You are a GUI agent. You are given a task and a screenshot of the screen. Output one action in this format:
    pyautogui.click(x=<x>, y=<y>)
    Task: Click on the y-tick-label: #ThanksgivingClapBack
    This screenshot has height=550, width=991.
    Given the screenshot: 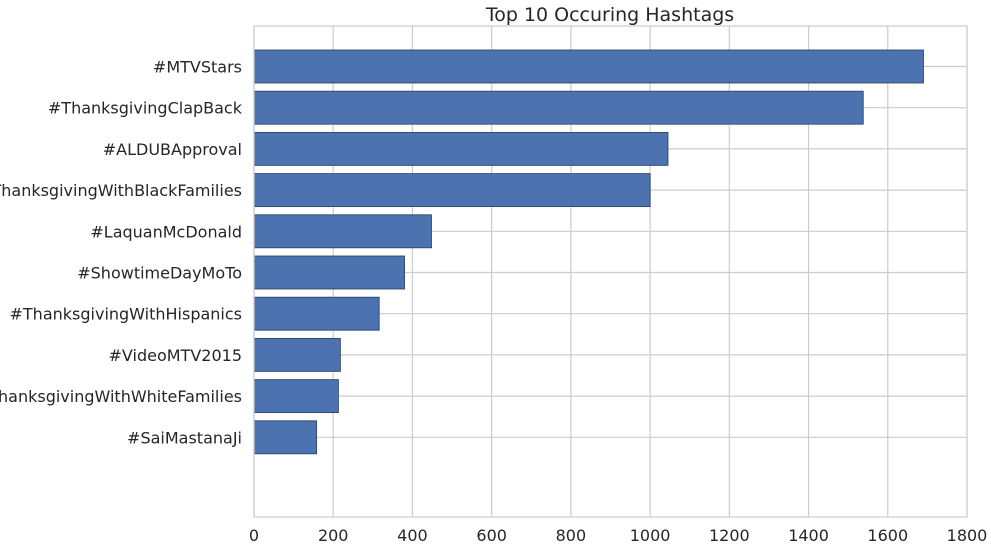 What is the action you would take?
    pyautogui.click(x=145, y=108)
    